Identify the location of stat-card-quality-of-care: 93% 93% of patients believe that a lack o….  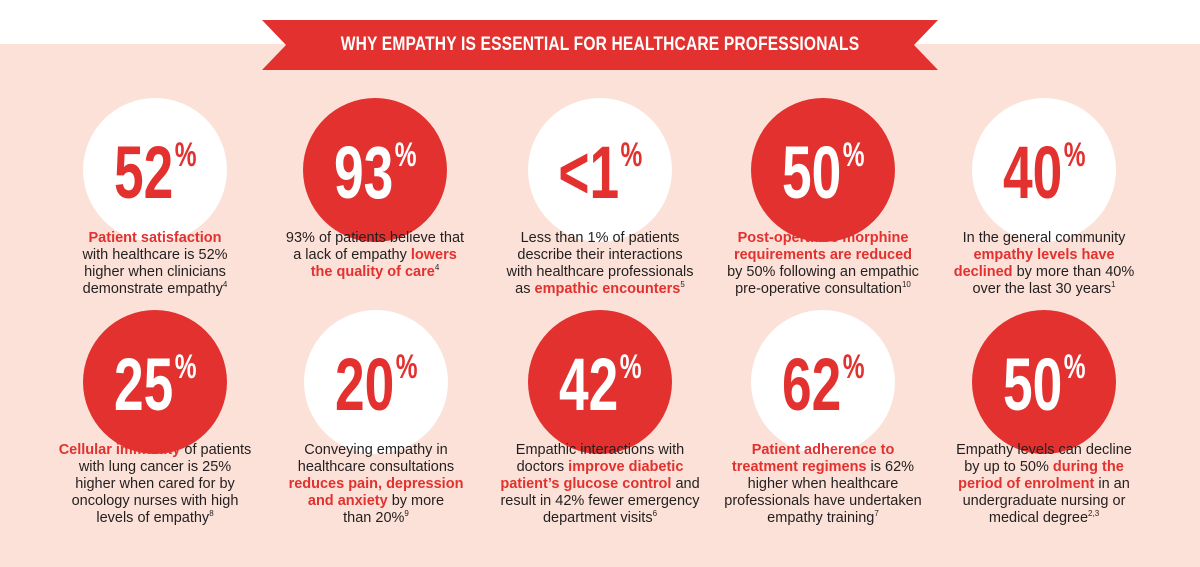
(375, 208).